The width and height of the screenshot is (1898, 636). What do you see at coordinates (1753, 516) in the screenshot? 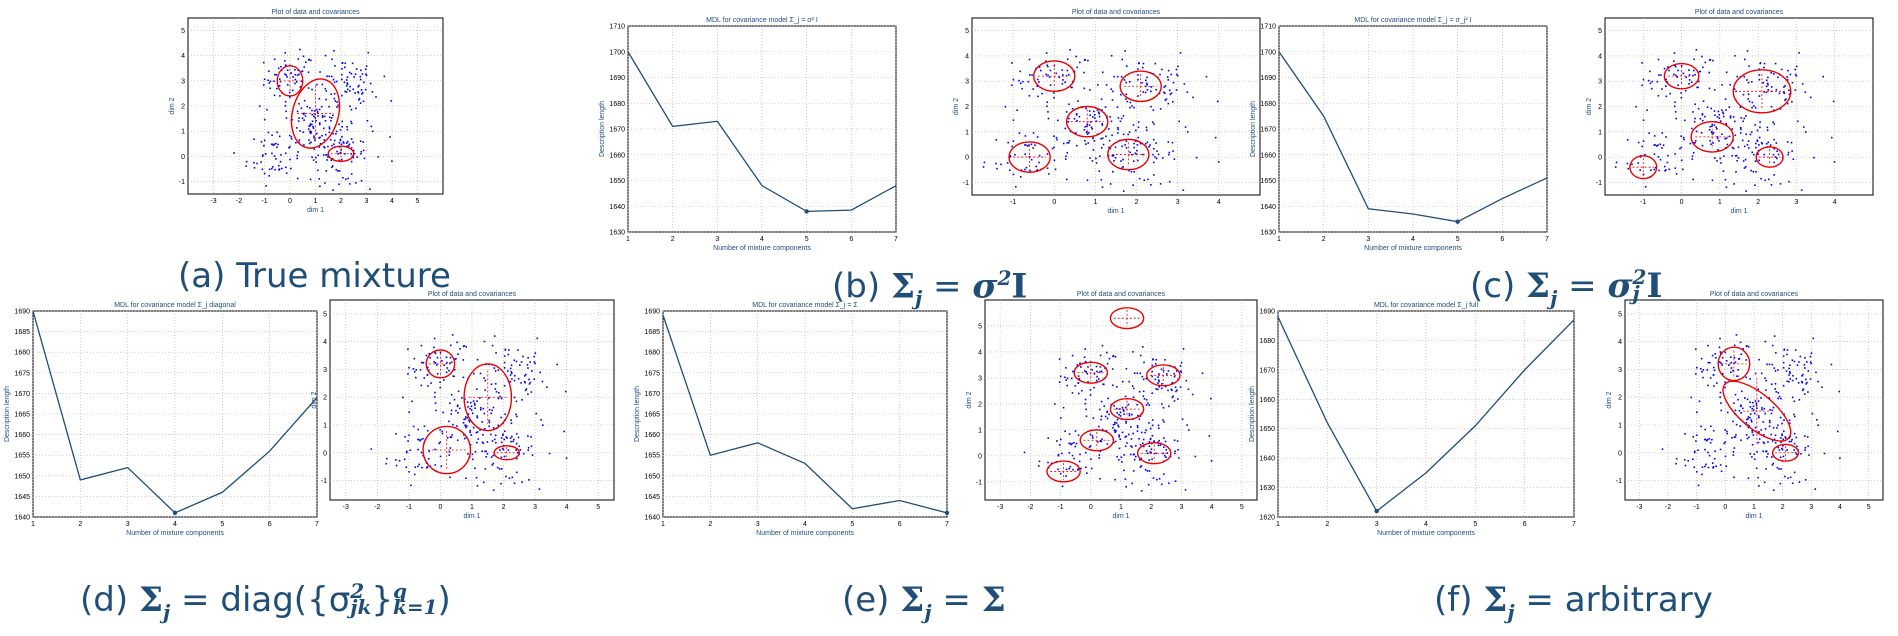
I see `x-axis-label: dim 1` at bounding box center [1753, 516].